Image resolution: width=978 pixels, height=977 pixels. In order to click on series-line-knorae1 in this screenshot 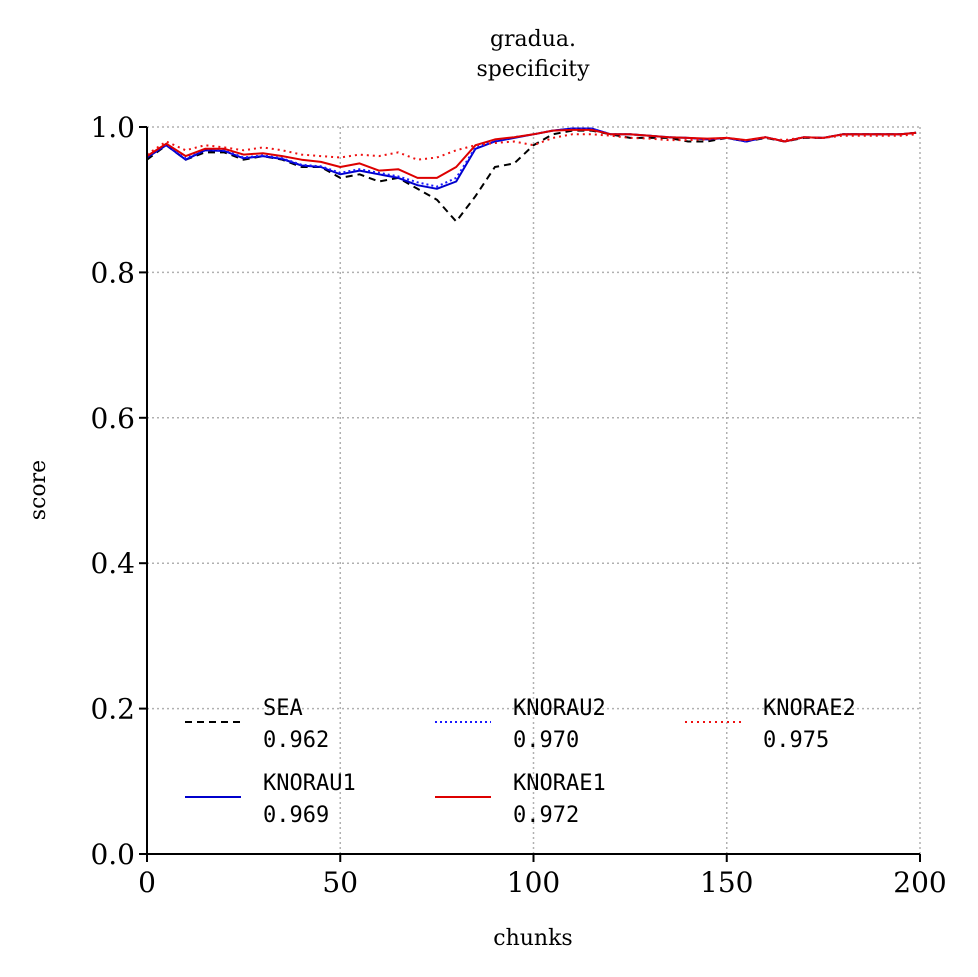, I will do `click(531, 153)`.